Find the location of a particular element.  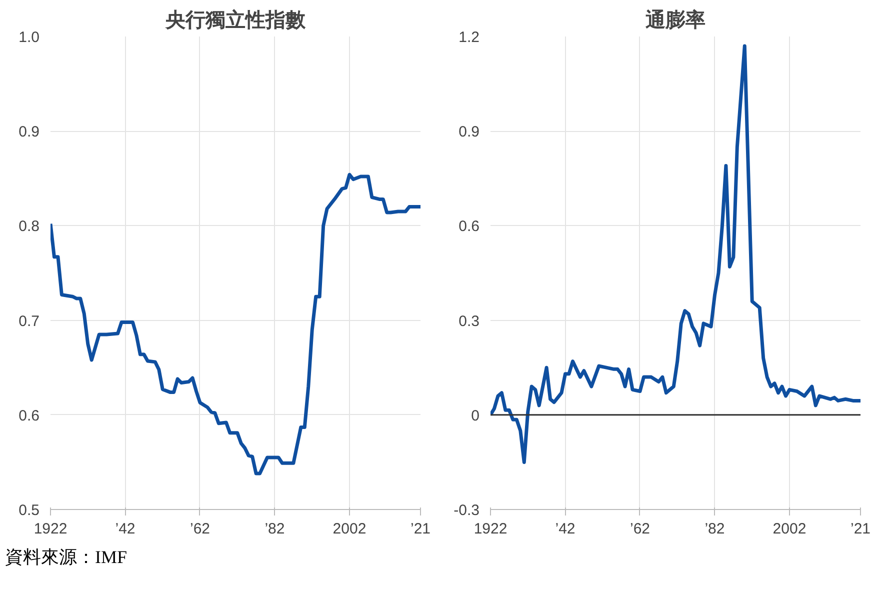

y-tick-label: 0.8 is located at coordinates (29, 227).